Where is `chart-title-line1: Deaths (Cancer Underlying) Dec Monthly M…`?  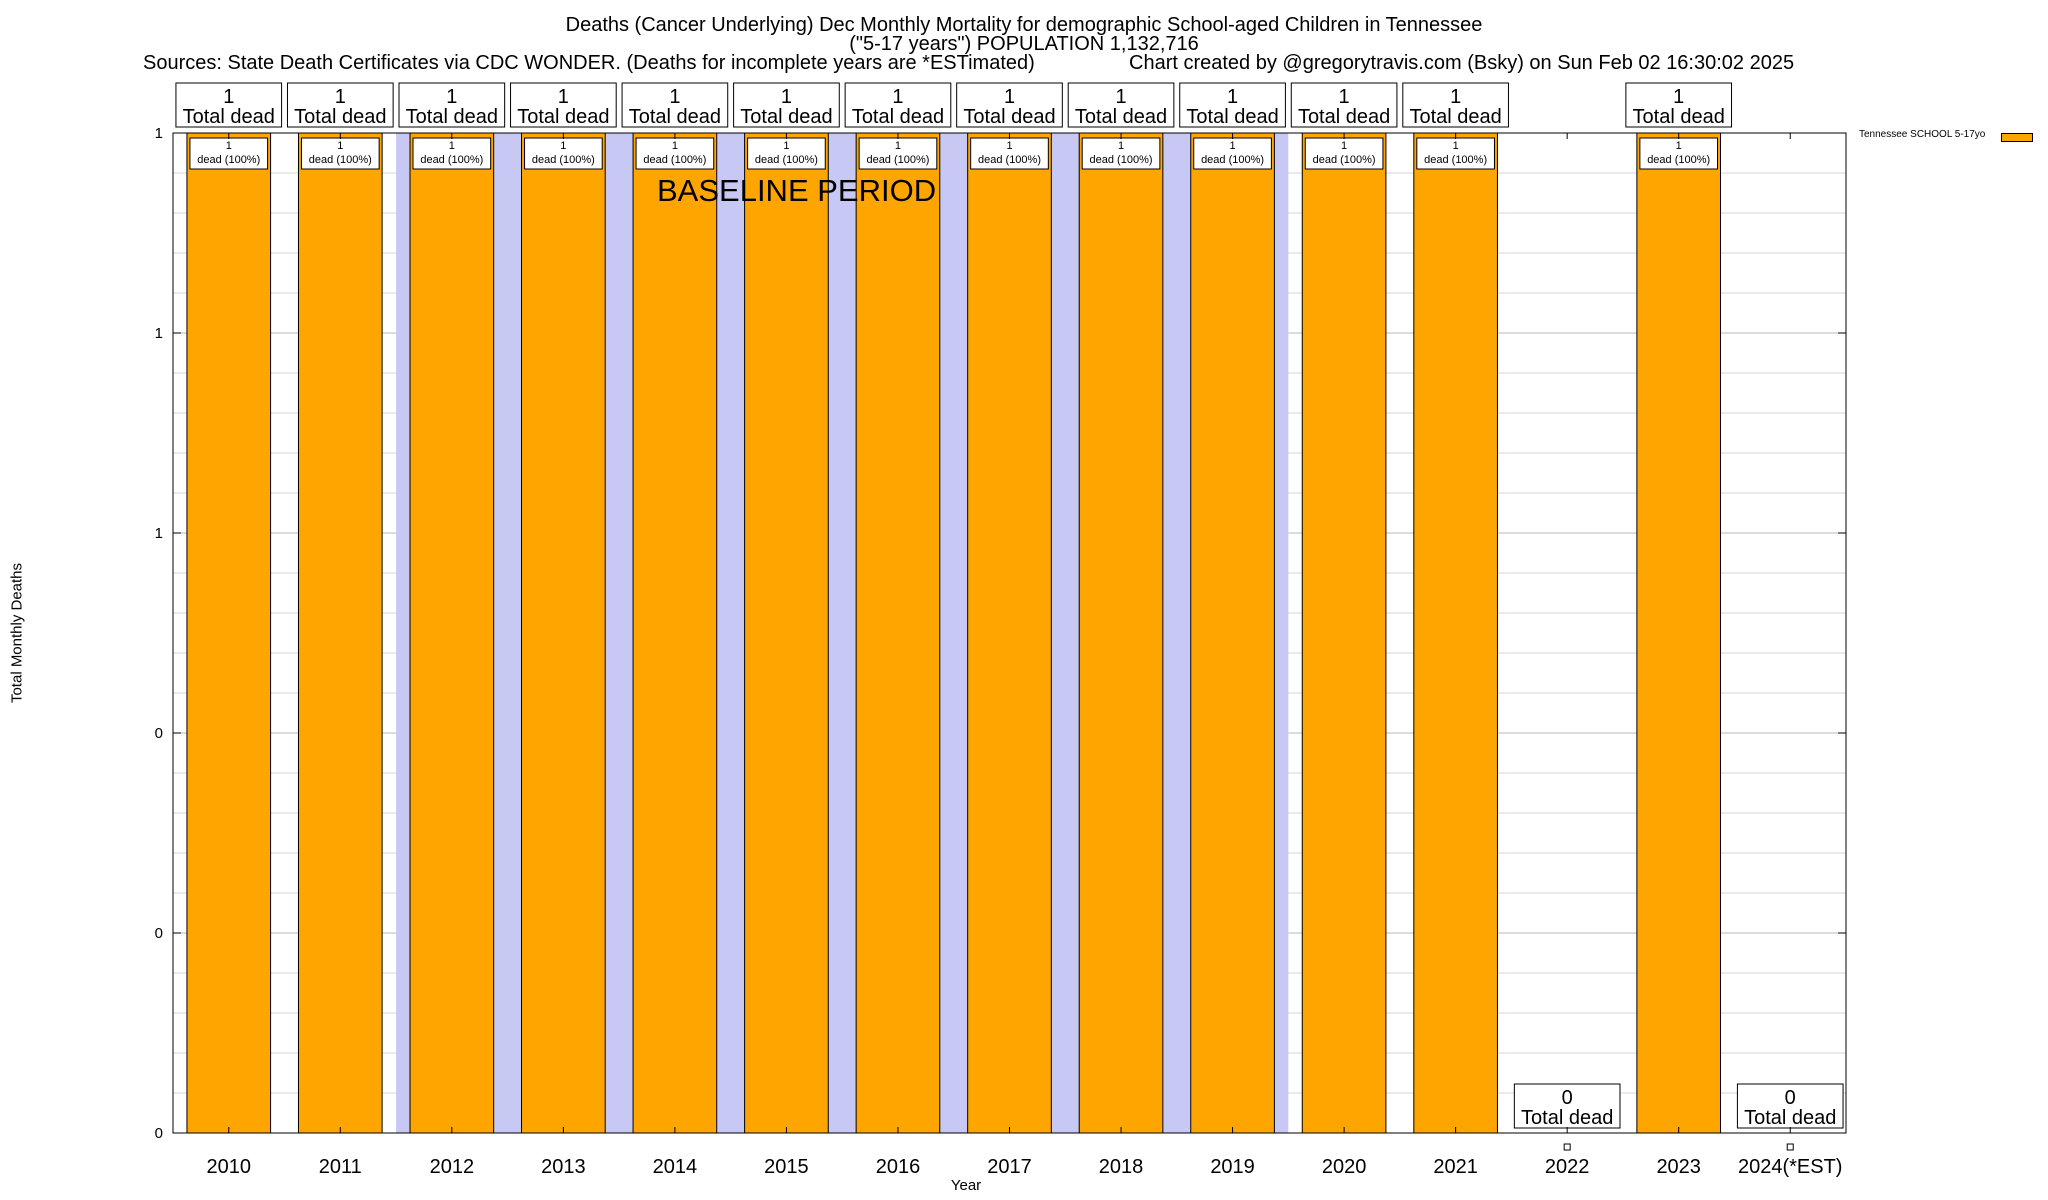 chart-title-line1: Deaths (Cancer Underlying) Dec Monthly M… is located at coordinates (1024, 25).